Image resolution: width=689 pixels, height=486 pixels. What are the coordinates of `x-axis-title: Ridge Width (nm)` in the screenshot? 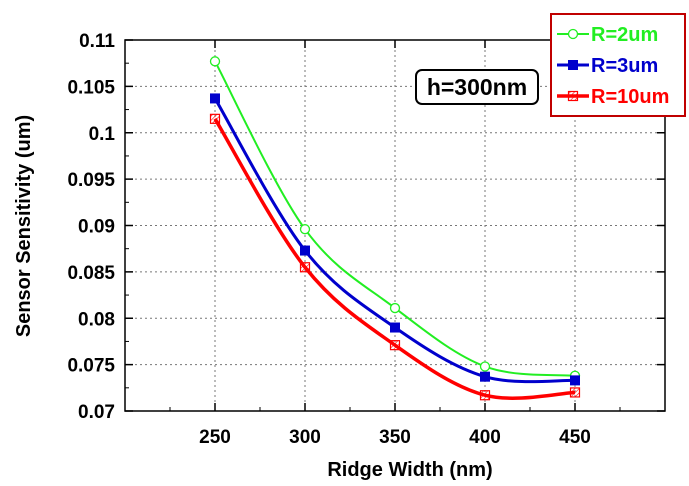 It's located at (409, 470).